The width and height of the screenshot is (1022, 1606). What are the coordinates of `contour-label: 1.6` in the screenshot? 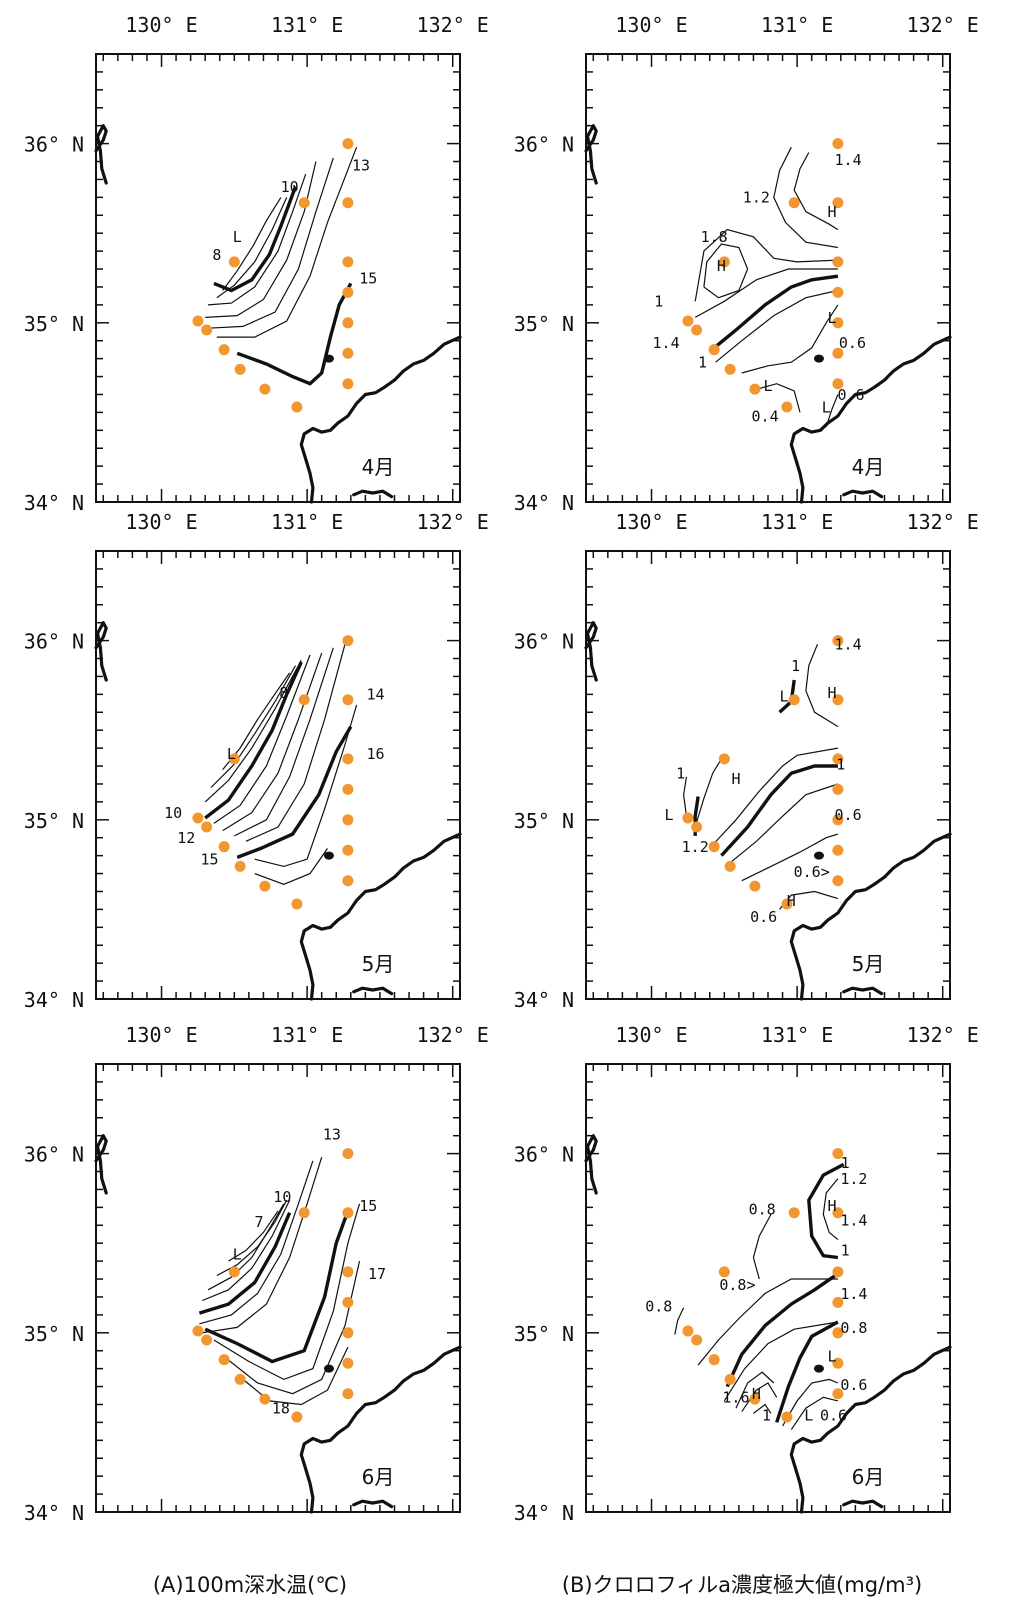 It's located at (735, 1398).